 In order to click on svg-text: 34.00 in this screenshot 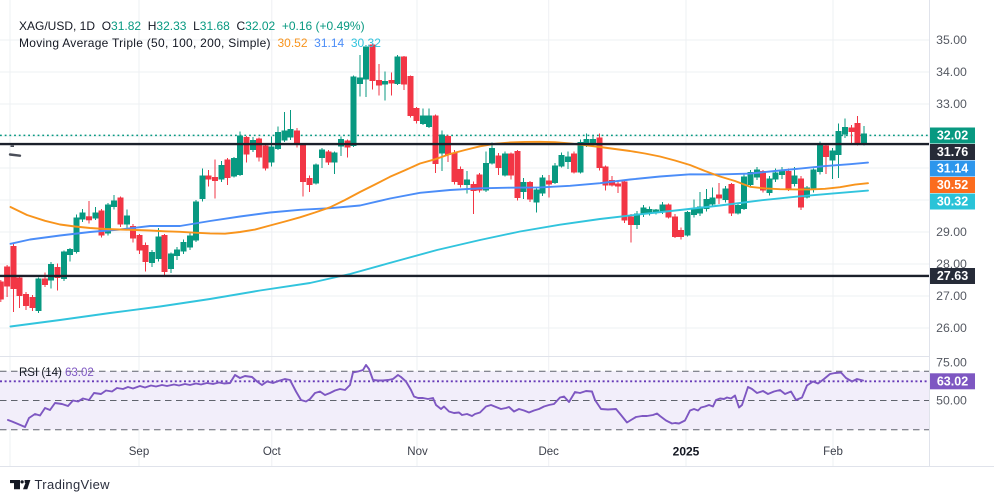, I will do `click(951, 72)`.